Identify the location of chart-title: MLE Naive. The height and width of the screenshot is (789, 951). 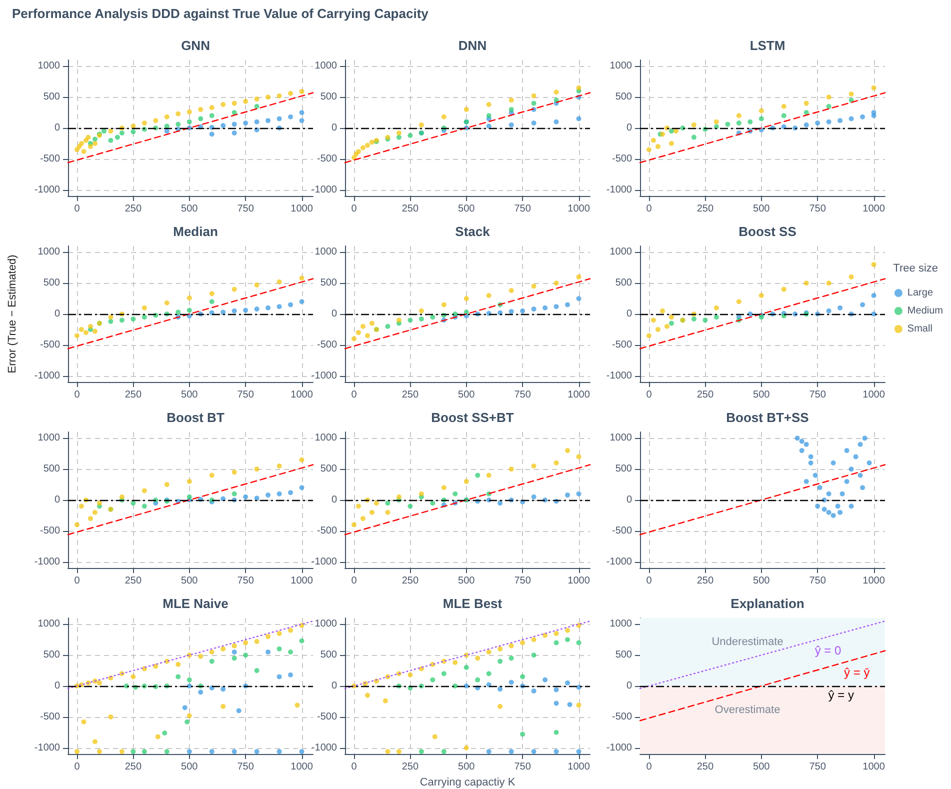
(195, 603).